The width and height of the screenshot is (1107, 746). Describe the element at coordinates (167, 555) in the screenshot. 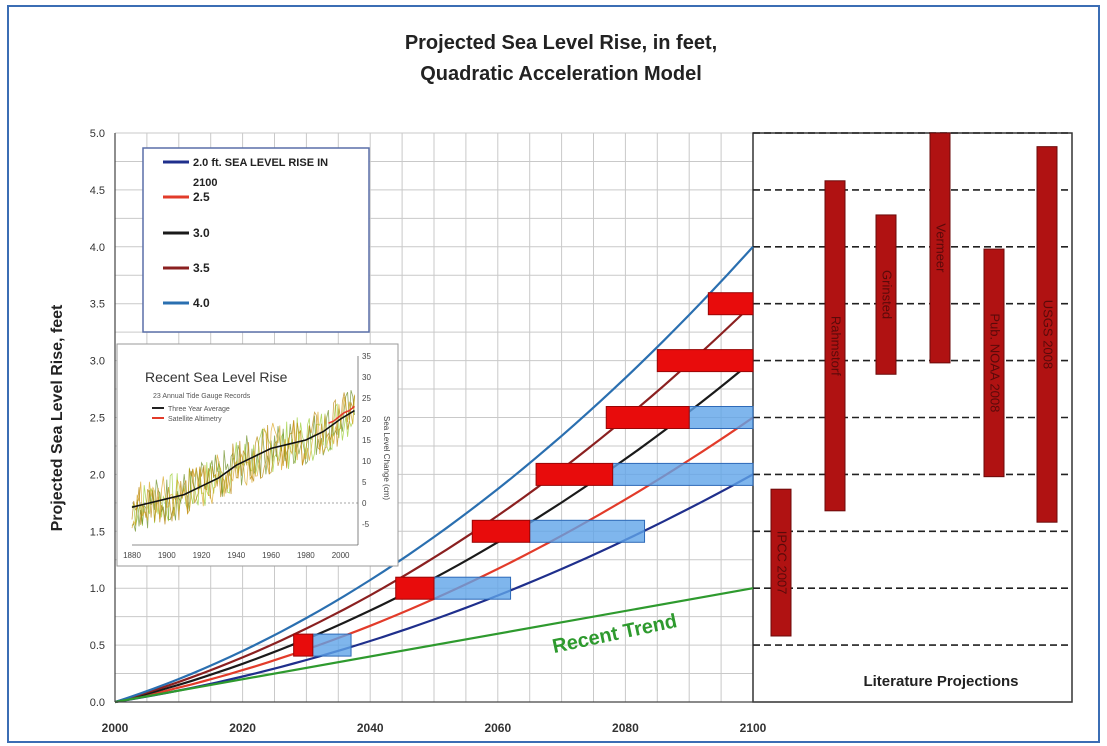

I see `inset-x-tick-label: 1900` at that location.